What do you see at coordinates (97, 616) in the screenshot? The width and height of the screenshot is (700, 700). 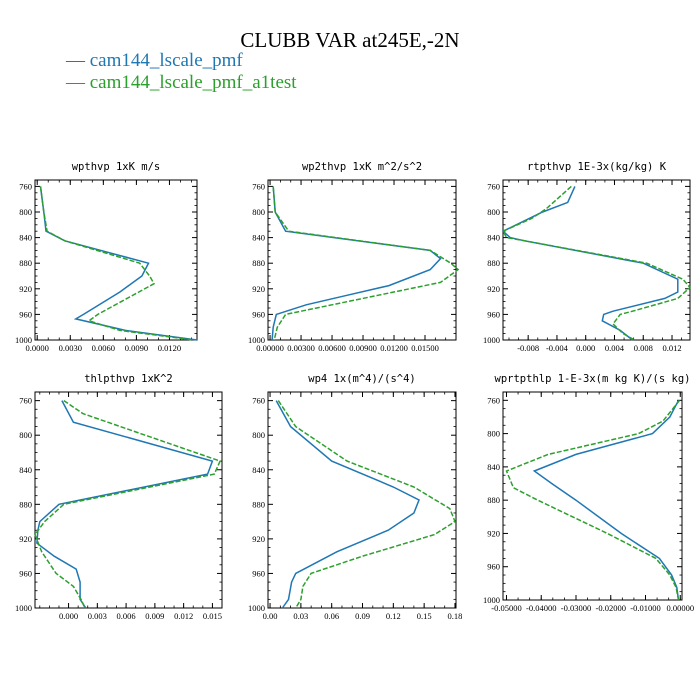 I see `x-tick-label: 0.003` at bounding box center [97, 616].